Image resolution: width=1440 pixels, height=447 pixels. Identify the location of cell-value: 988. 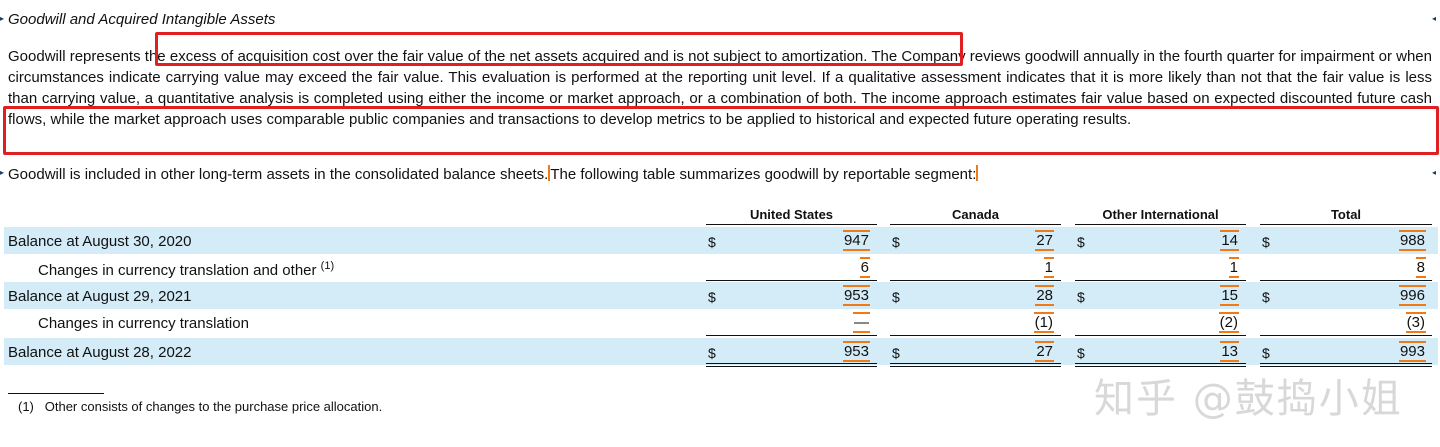
(1412, 240).